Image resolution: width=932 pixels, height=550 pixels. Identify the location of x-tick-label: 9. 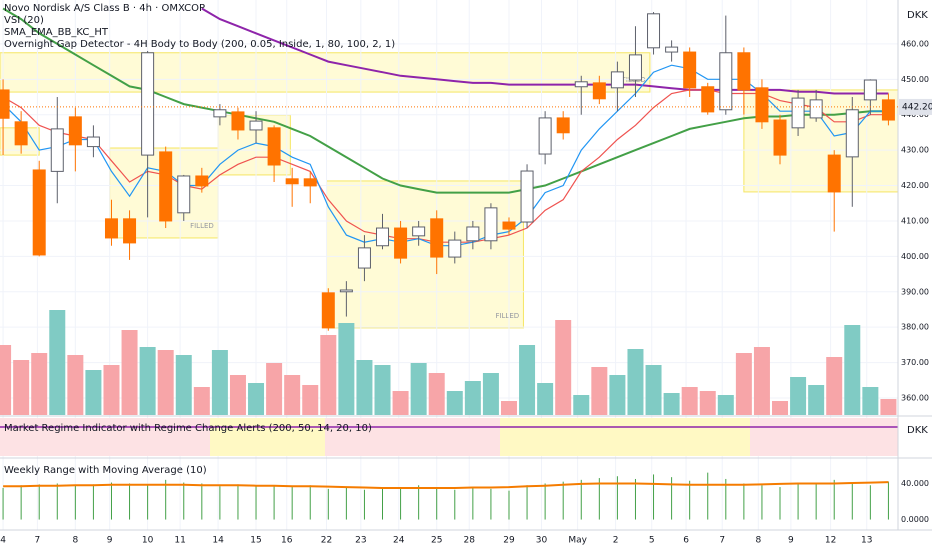
(110, 541).